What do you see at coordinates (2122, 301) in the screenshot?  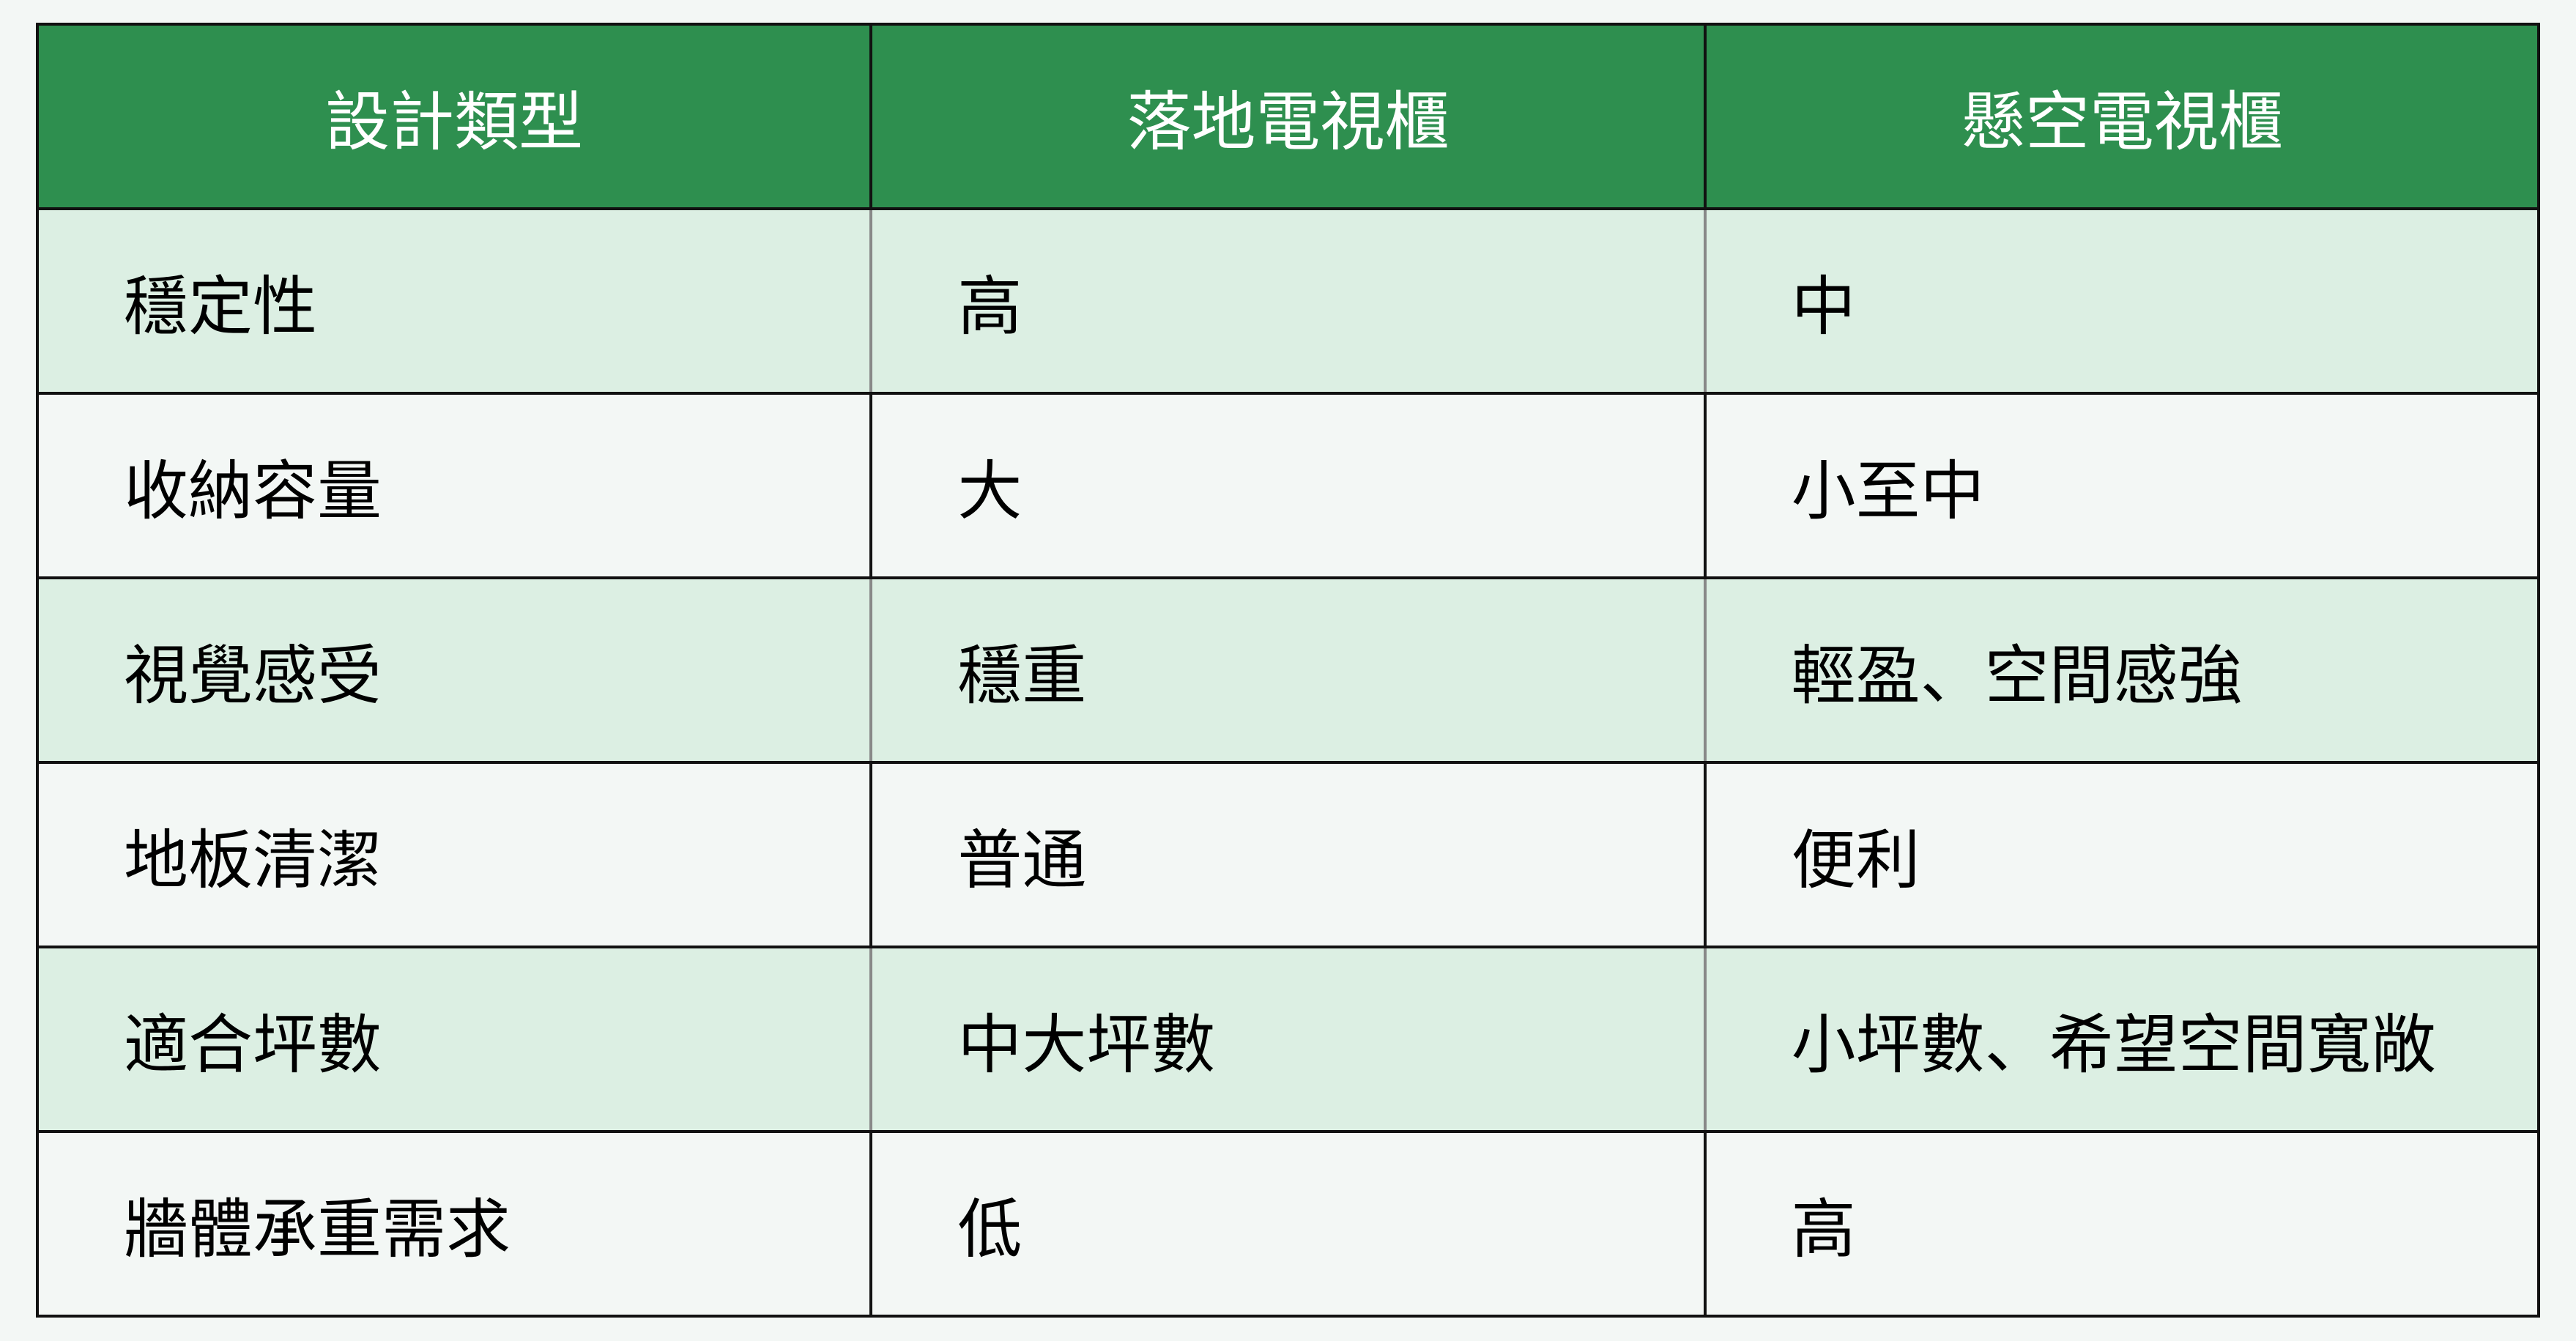 I see `table-cell: 中` at bounding box center [2122, 301].